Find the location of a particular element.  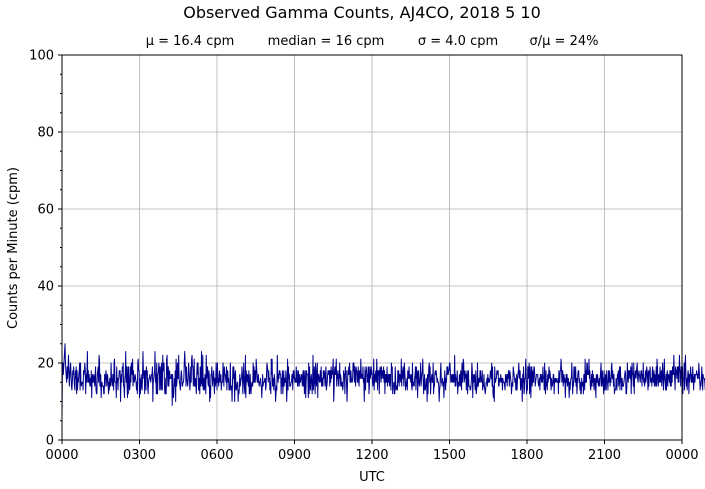

series-group is located at coordinates (383, 380).